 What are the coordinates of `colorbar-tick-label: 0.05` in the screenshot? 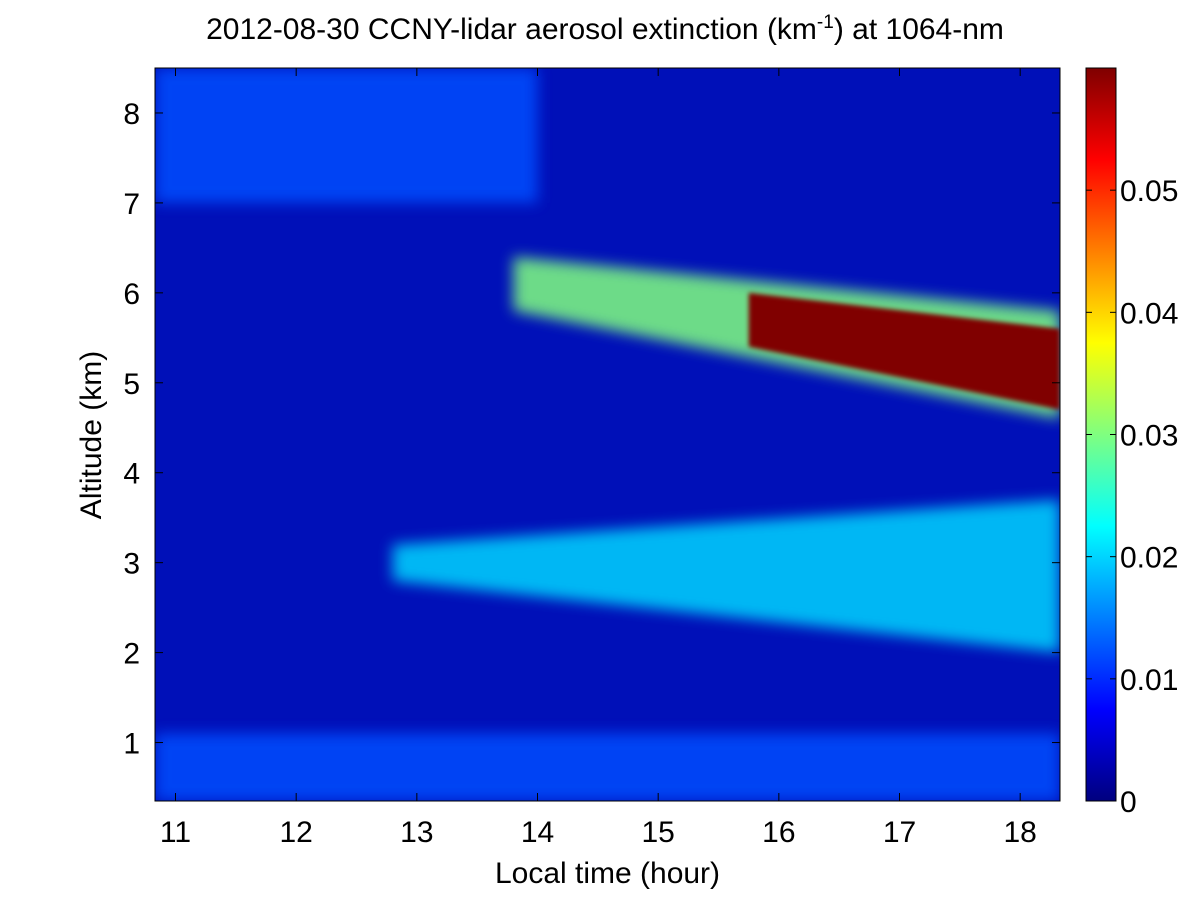 It's located at (1149, 191).